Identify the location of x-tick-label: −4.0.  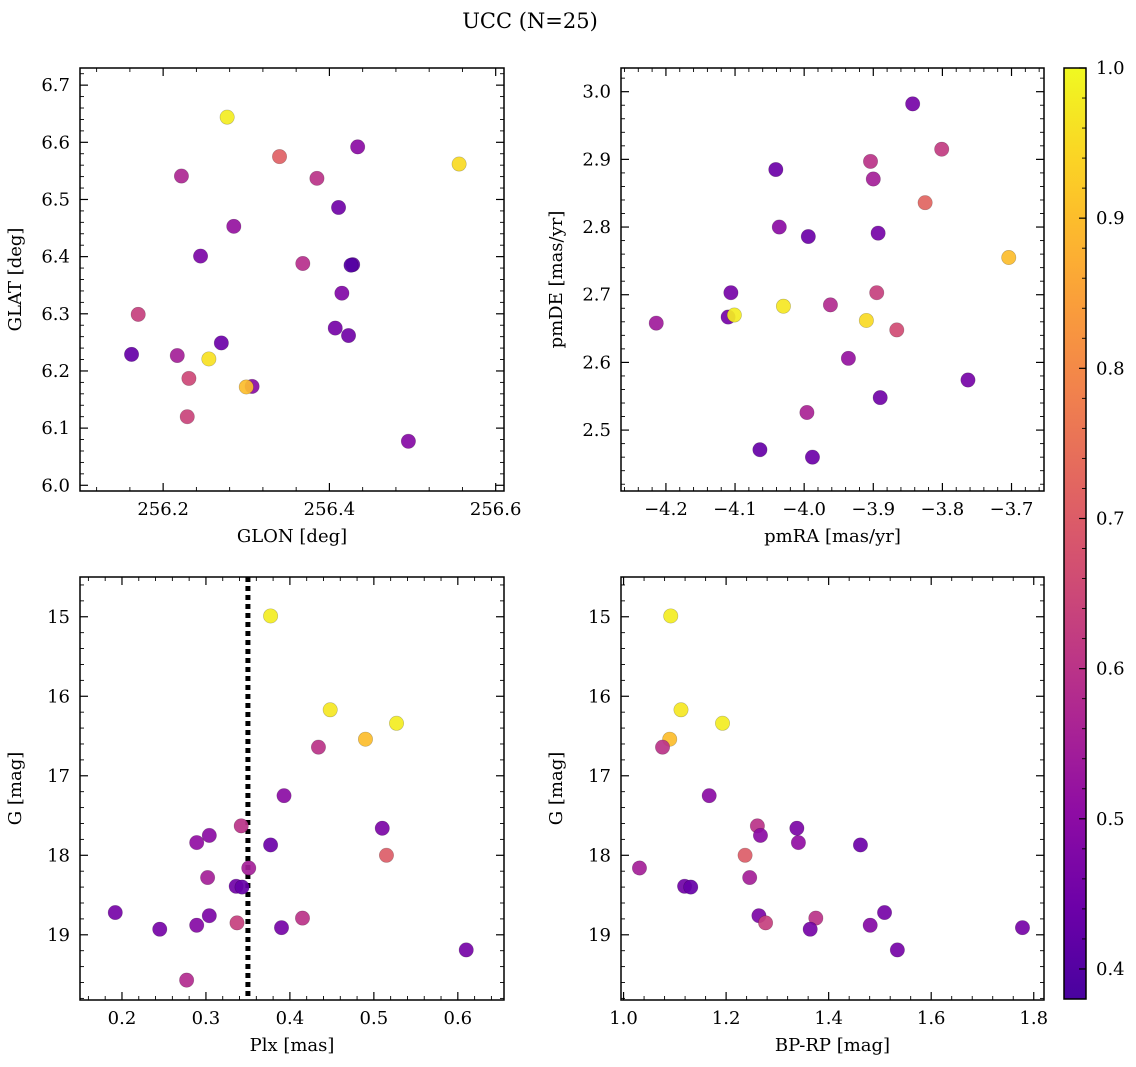
(804, 509).